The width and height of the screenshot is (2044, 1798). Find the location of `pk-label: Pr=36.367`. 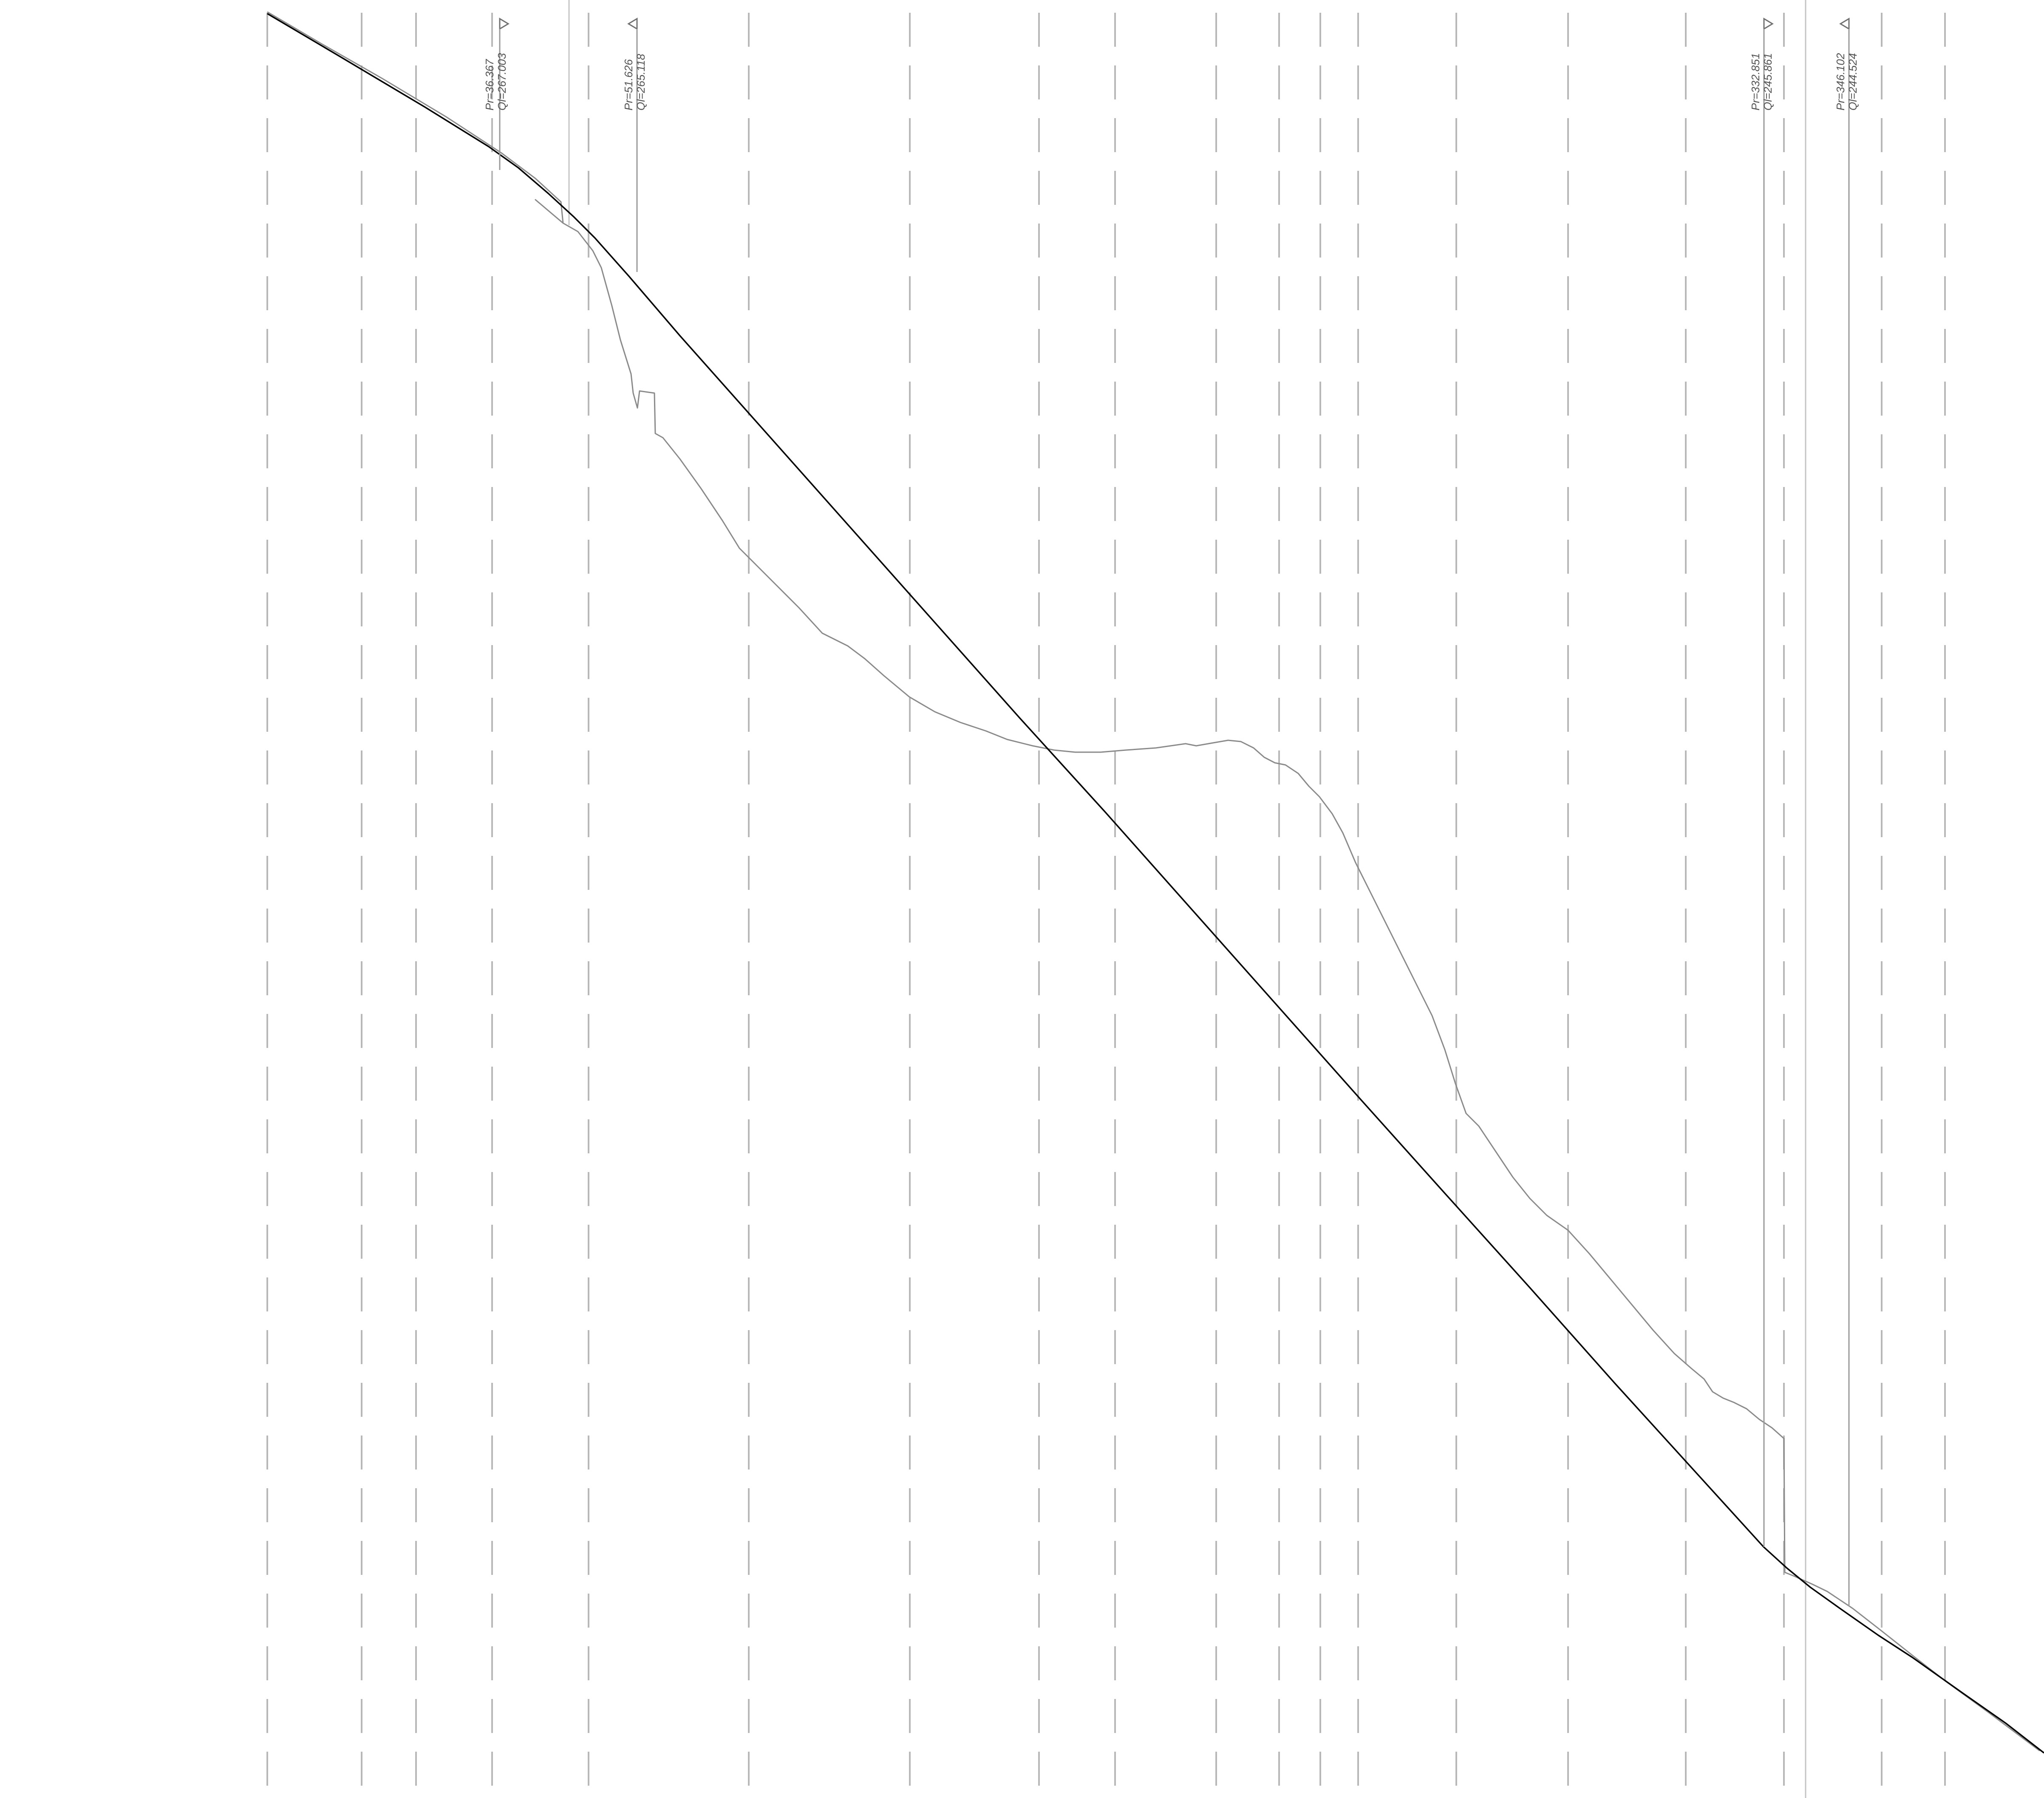

pk-label: Pr=36.367 is located at coordinates (490, 84).